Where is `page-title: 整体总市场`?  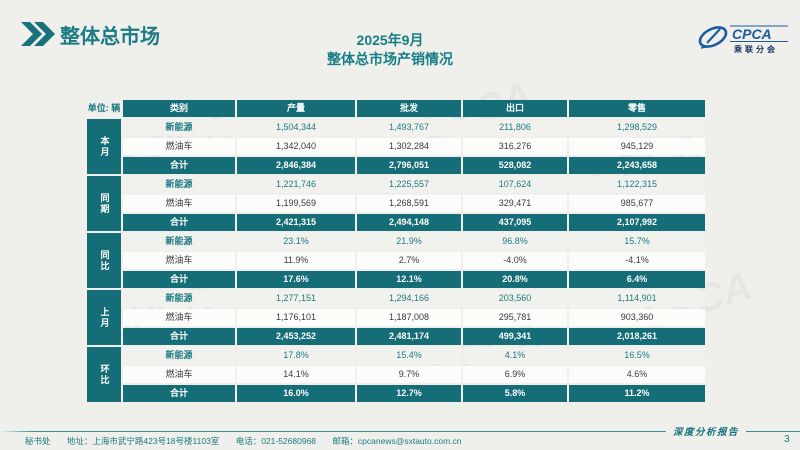
page-title: 整体总市场 is located at coordinates (110, 37).